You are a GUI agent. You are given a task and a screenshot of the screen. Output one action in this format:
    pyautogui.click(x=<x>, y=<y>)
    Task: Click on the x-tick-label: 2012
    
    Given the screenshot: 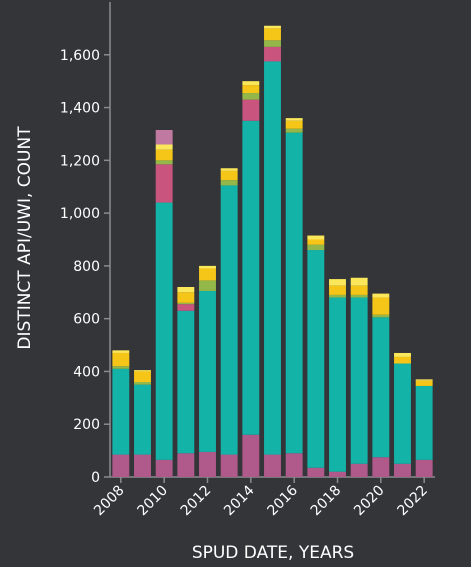 What is the action you would take?
    pyautogui.click(x=196, y=501)
    